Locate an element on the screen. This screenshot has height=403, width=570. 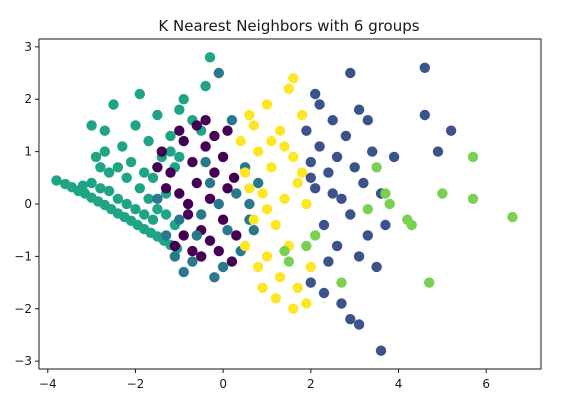
x-tick-label: −4 is located at coordinates (48, 384).